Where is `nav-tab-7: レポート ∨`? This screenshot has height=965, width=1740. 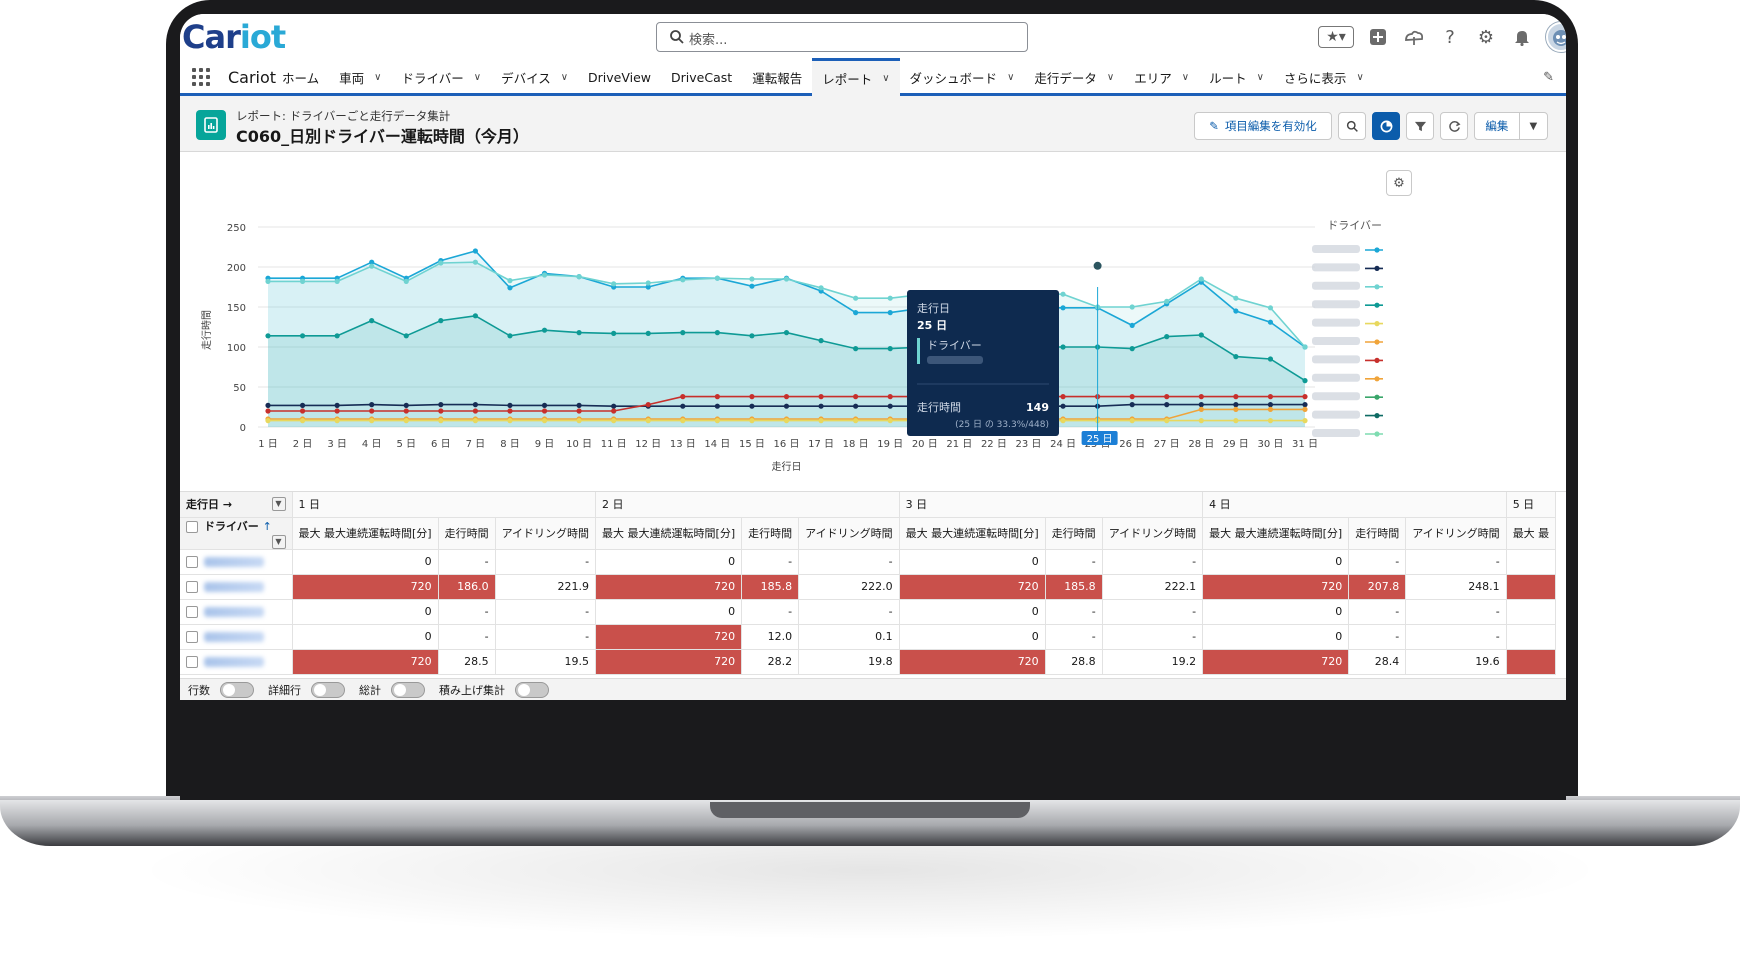 nav-tab-7: レポート ∨ is located at coordinates (856, 77).